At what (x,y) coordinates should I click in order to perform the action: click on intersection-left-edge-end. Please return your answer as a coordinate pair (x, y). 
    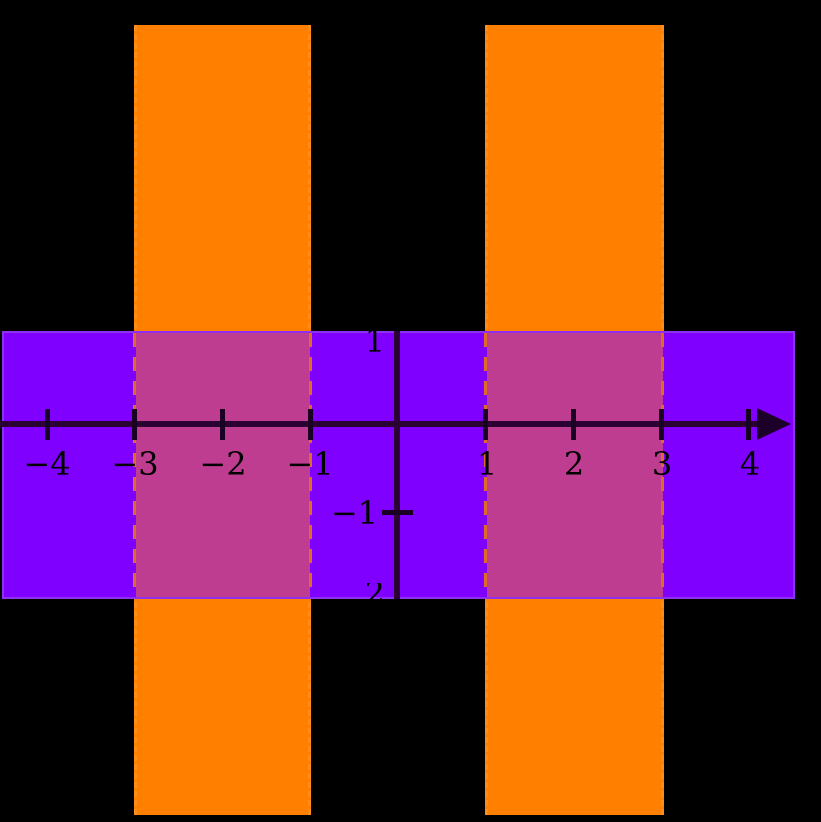
    Looking at the image, I should click on (310, 465).